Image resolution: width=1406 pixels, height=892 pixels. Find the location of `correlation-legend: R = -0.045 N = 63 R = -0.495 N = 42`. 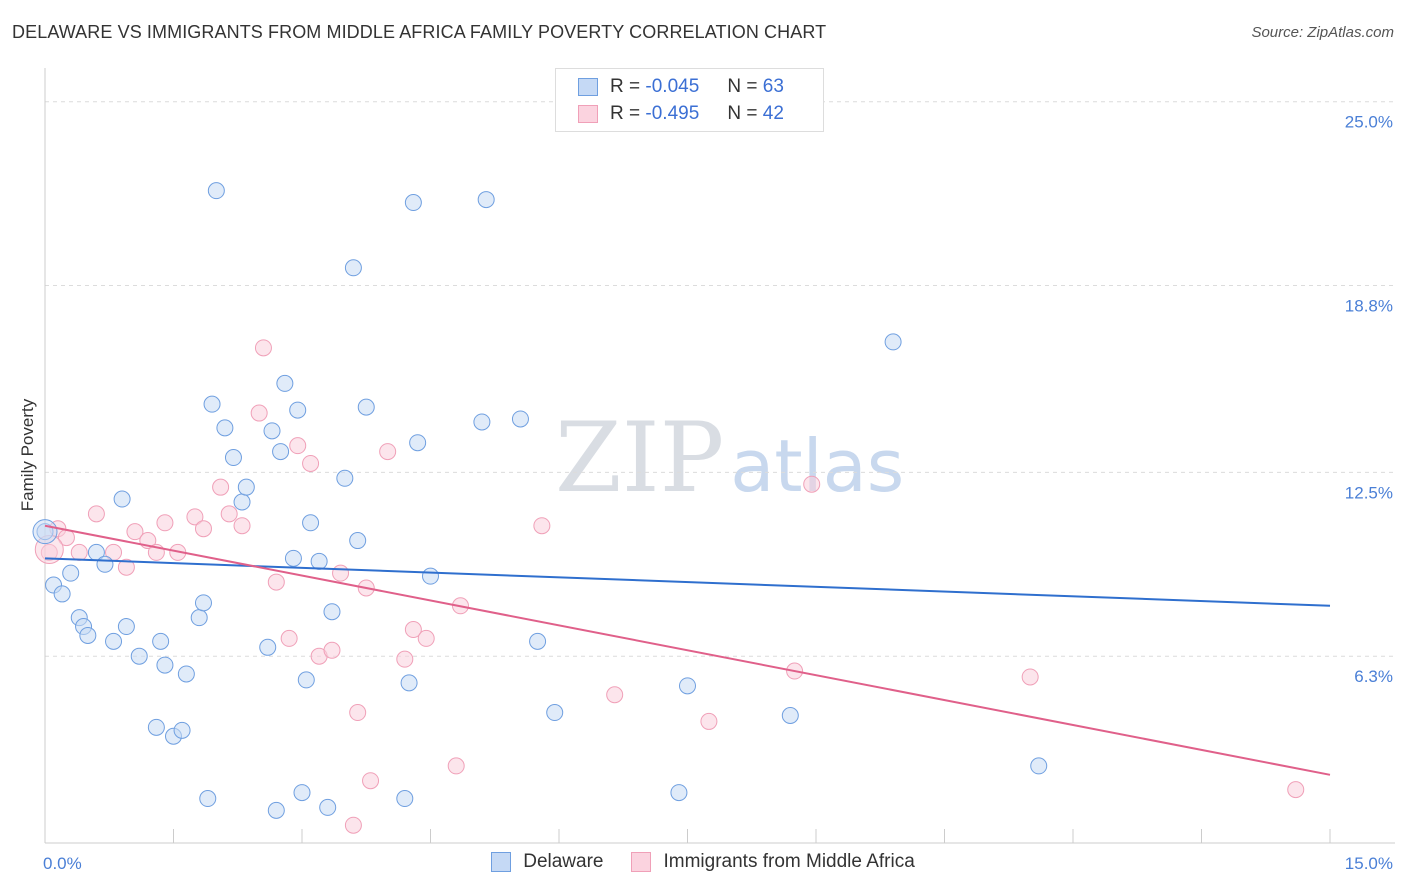

correlation-legend: R = -0.045 N = 63 R = -0.495 N = 42 is located at coordinates (689, 100).